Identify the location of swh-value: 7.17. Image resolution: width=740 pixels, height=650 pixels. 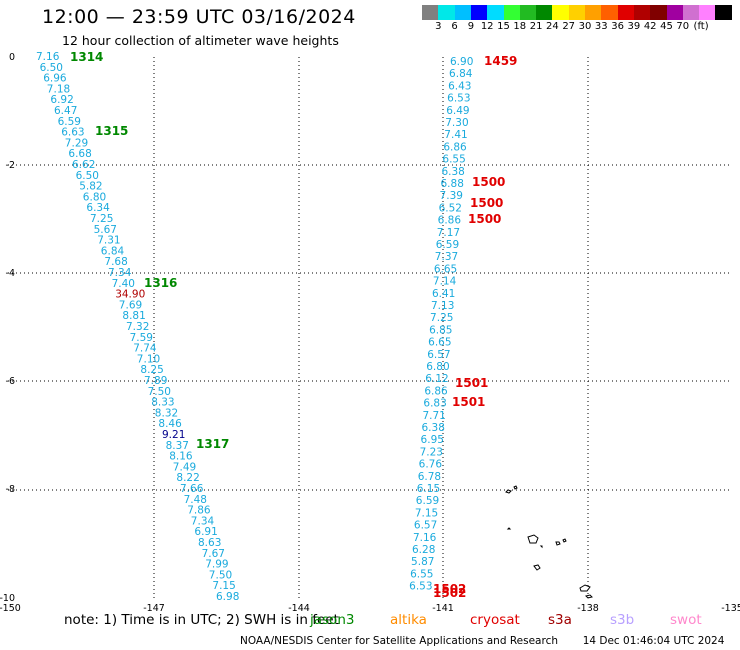
(448, 233).